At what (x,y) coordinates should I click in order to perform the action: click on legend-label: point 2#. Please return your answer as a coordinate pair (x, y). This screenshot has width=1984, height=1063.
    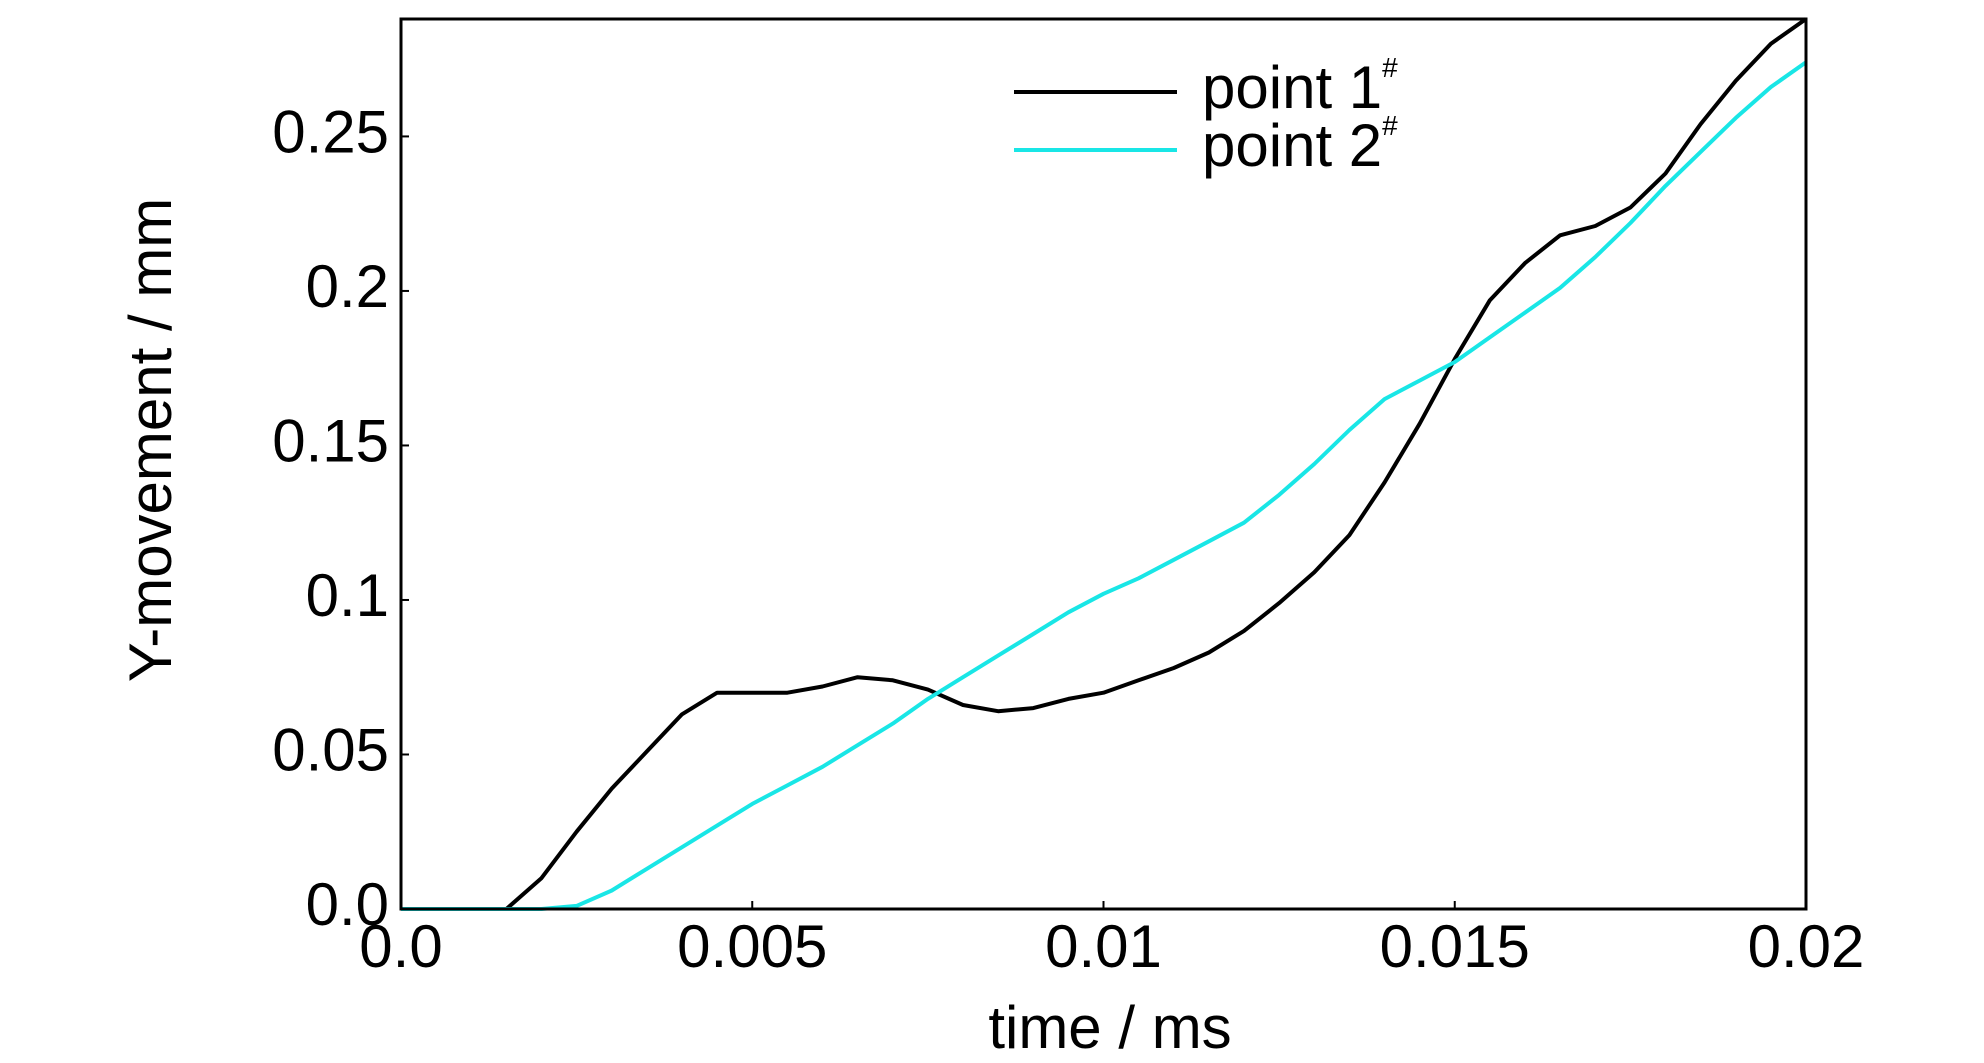
    Looking at the image, I should click on (1300, 144).